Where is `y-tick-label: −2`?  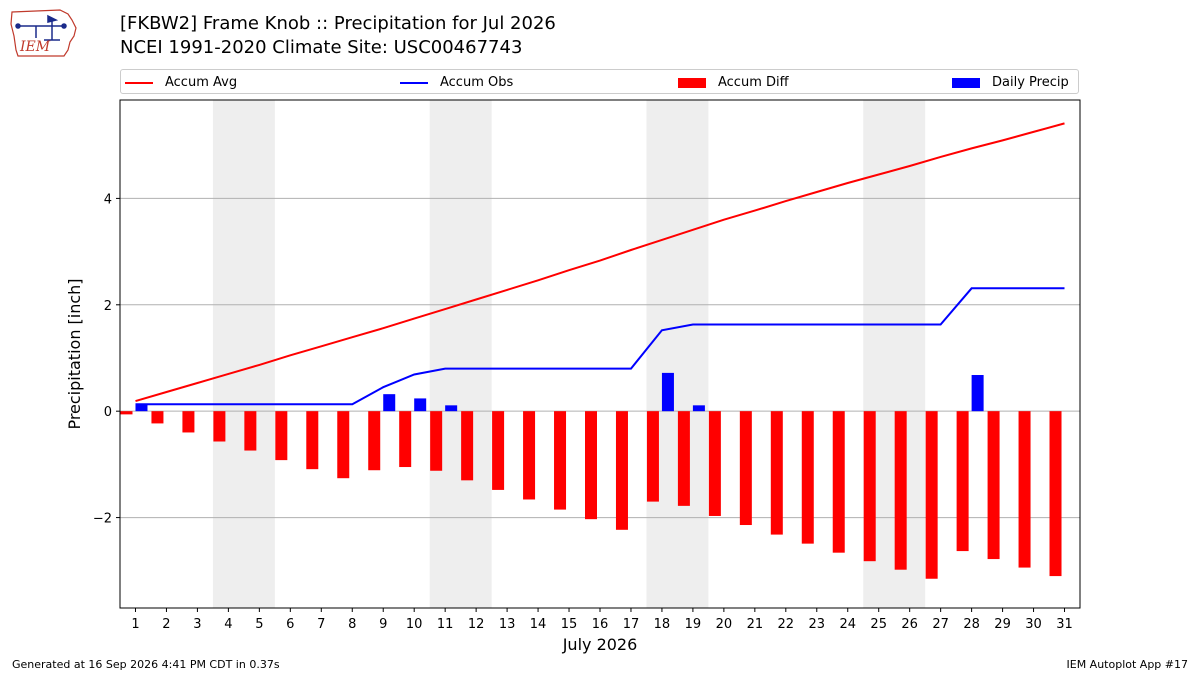 y-tick-label: −2 is located at coordinates (102, 519).